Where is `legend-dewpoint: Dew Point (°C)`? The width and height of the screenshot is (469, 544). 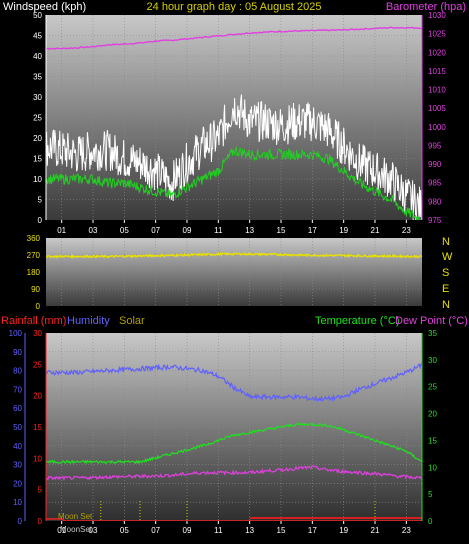
legend-dewpoint: Dew Point (°C) is located at coordinates (431, 321).